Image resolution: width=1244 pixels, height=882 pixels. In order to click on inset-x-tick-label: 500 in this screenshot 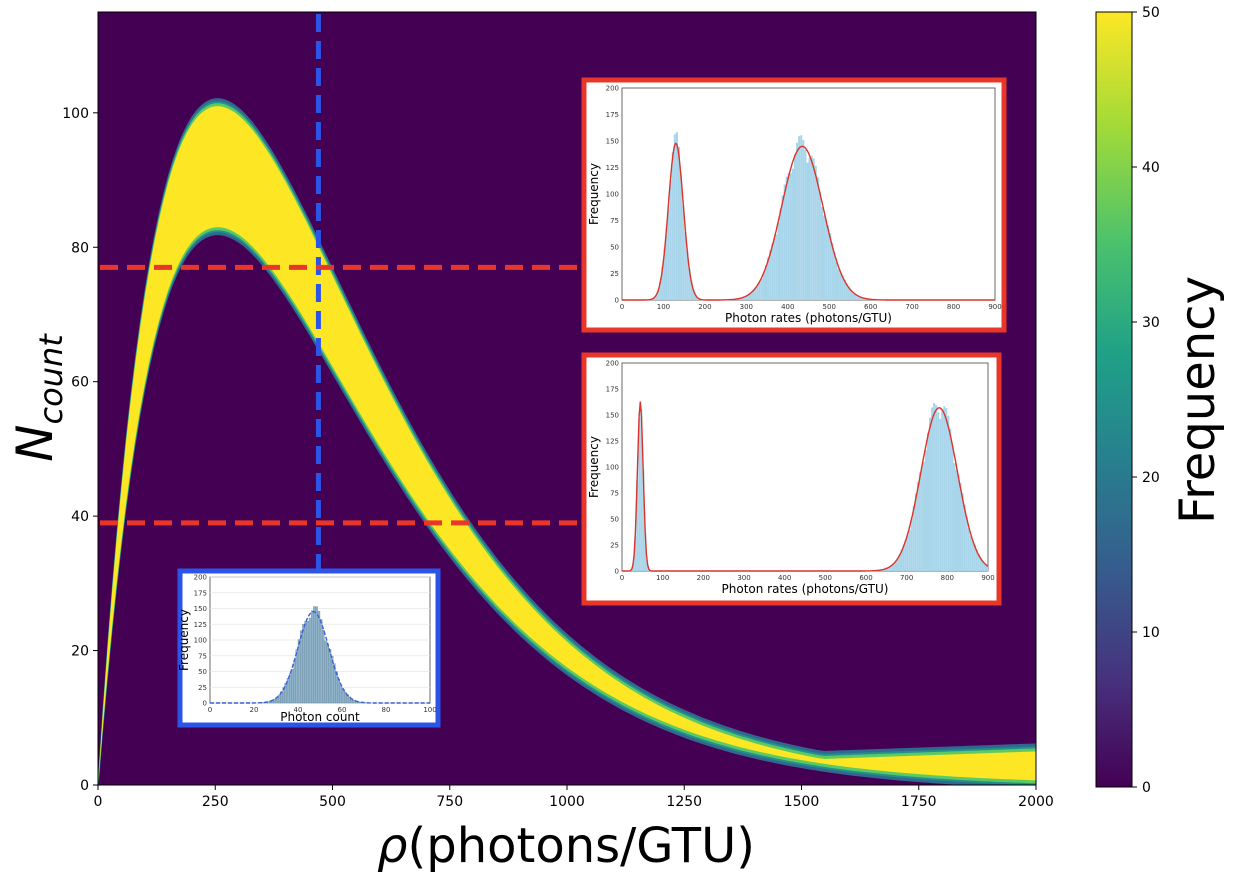, I will do `click(829, 307)`.